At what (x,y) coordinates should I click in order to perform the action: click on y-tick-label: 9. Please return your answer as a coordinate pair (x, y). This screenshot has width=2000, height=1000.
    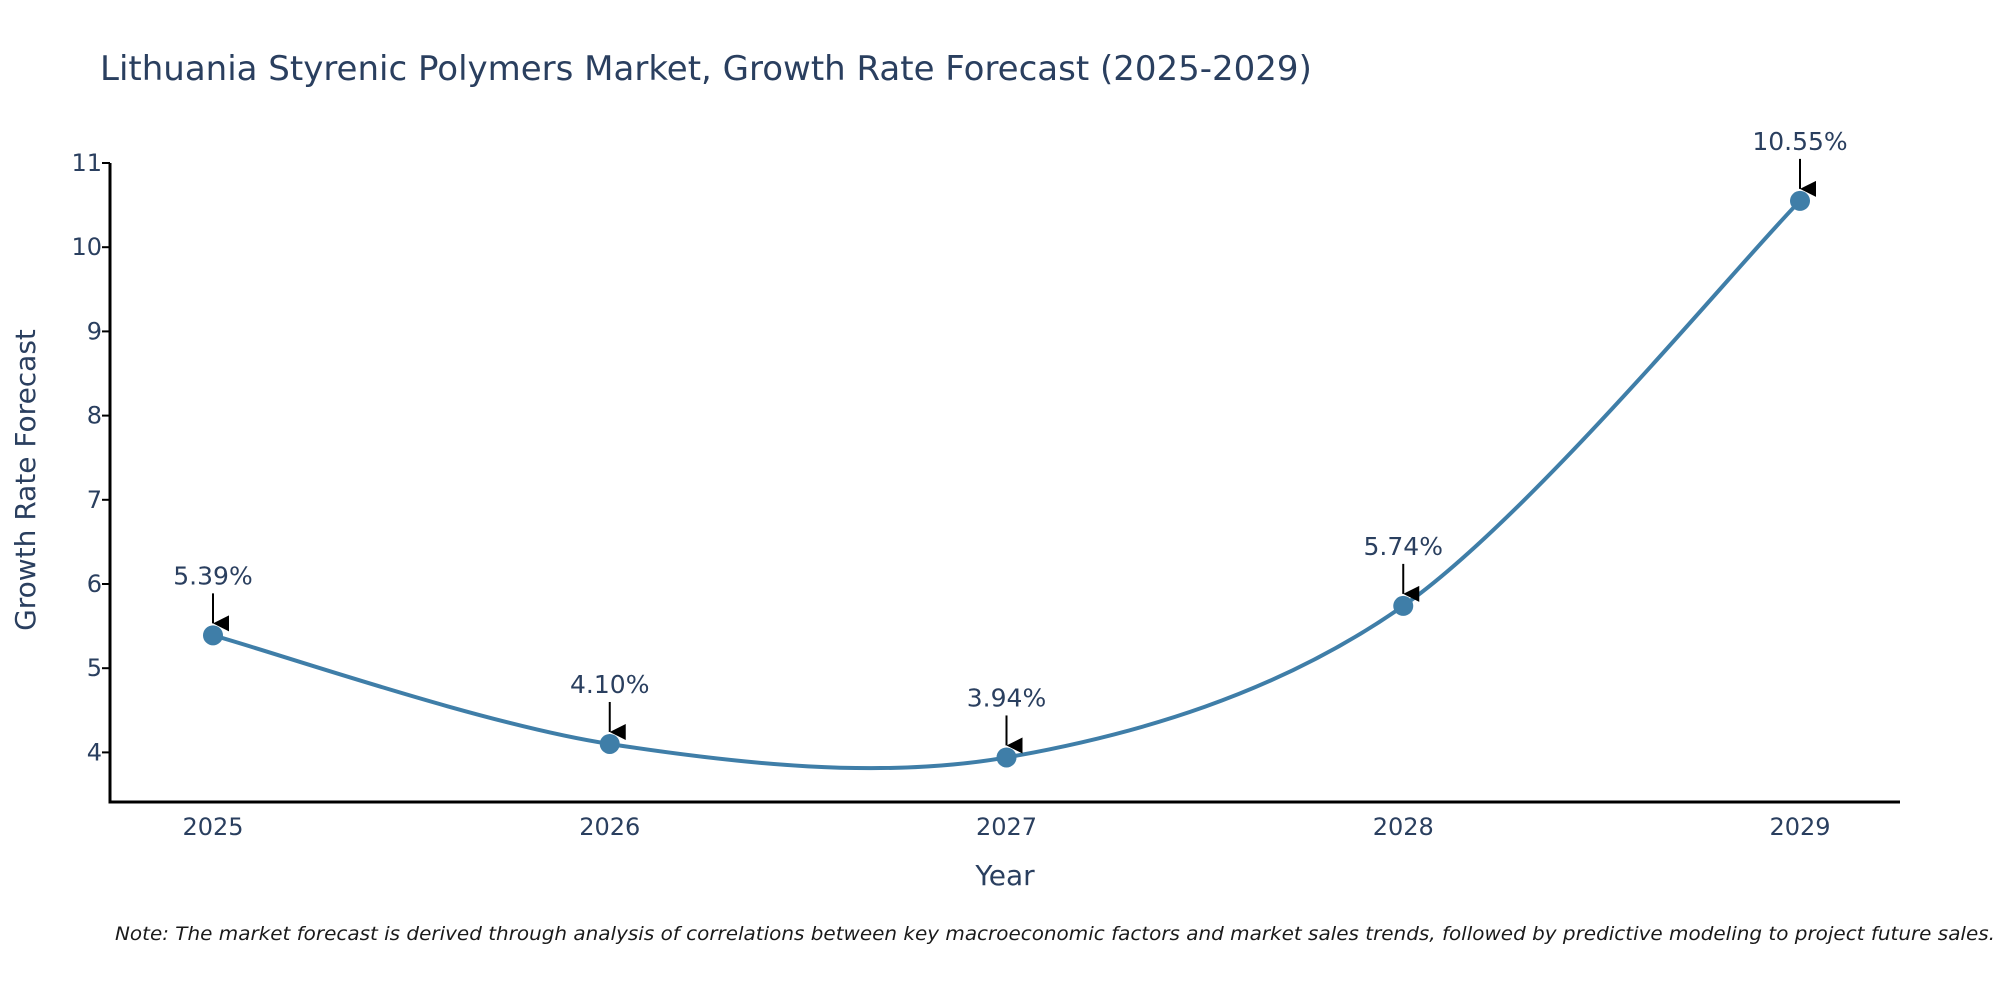
    Looking at the image, I should click on (94, 331).